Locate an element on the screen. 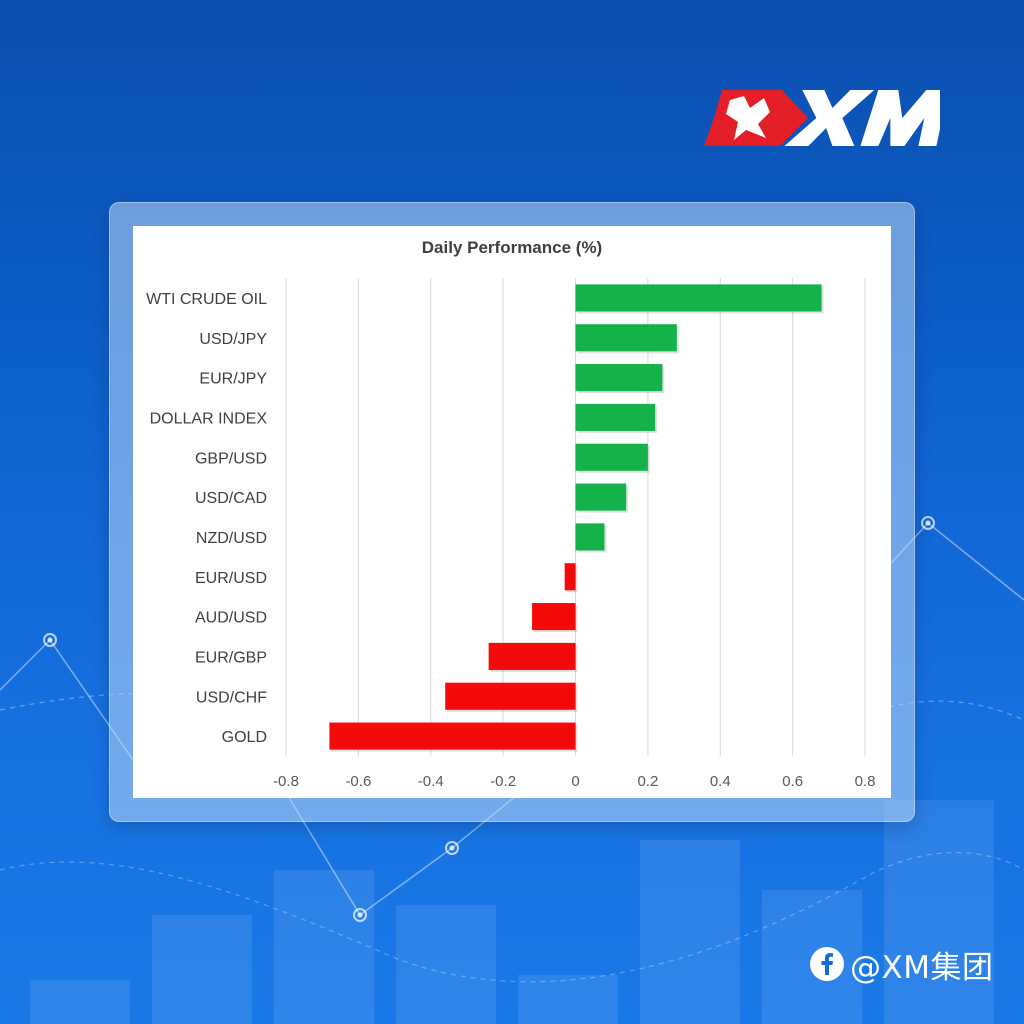 Image resolution: width=1024 pixels, height=1024 pixels. social-handle: @XM集团 is located at coordinates (901, 964).